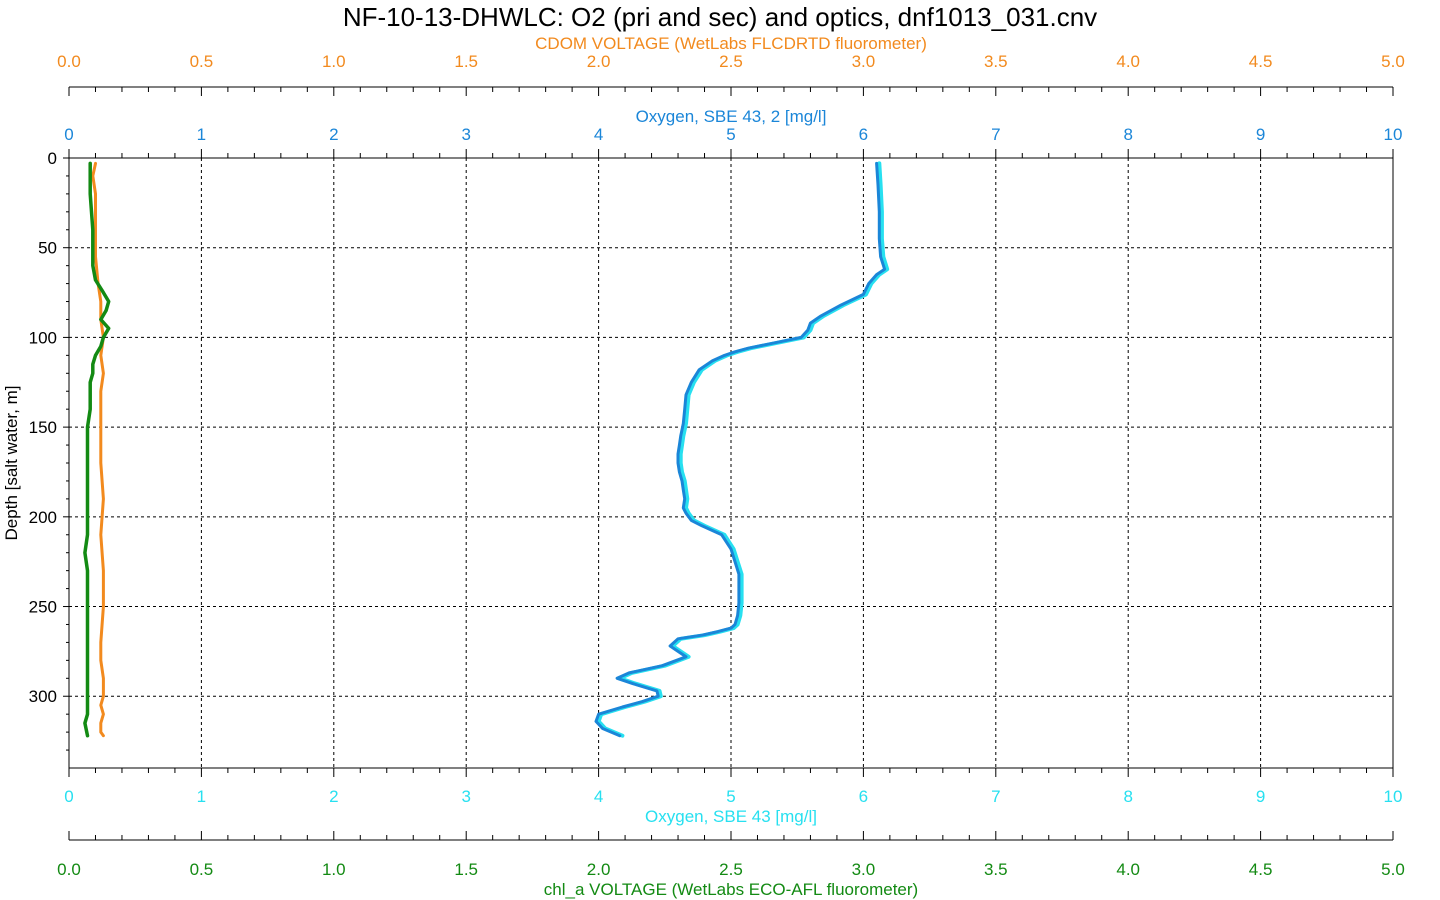 This screenshot has width=1440, height=900. What do you see at coordinates (1261, 869) in the screenshot?
I see `chl-tick-label: 4.5` at bounding box center [1261, 869].